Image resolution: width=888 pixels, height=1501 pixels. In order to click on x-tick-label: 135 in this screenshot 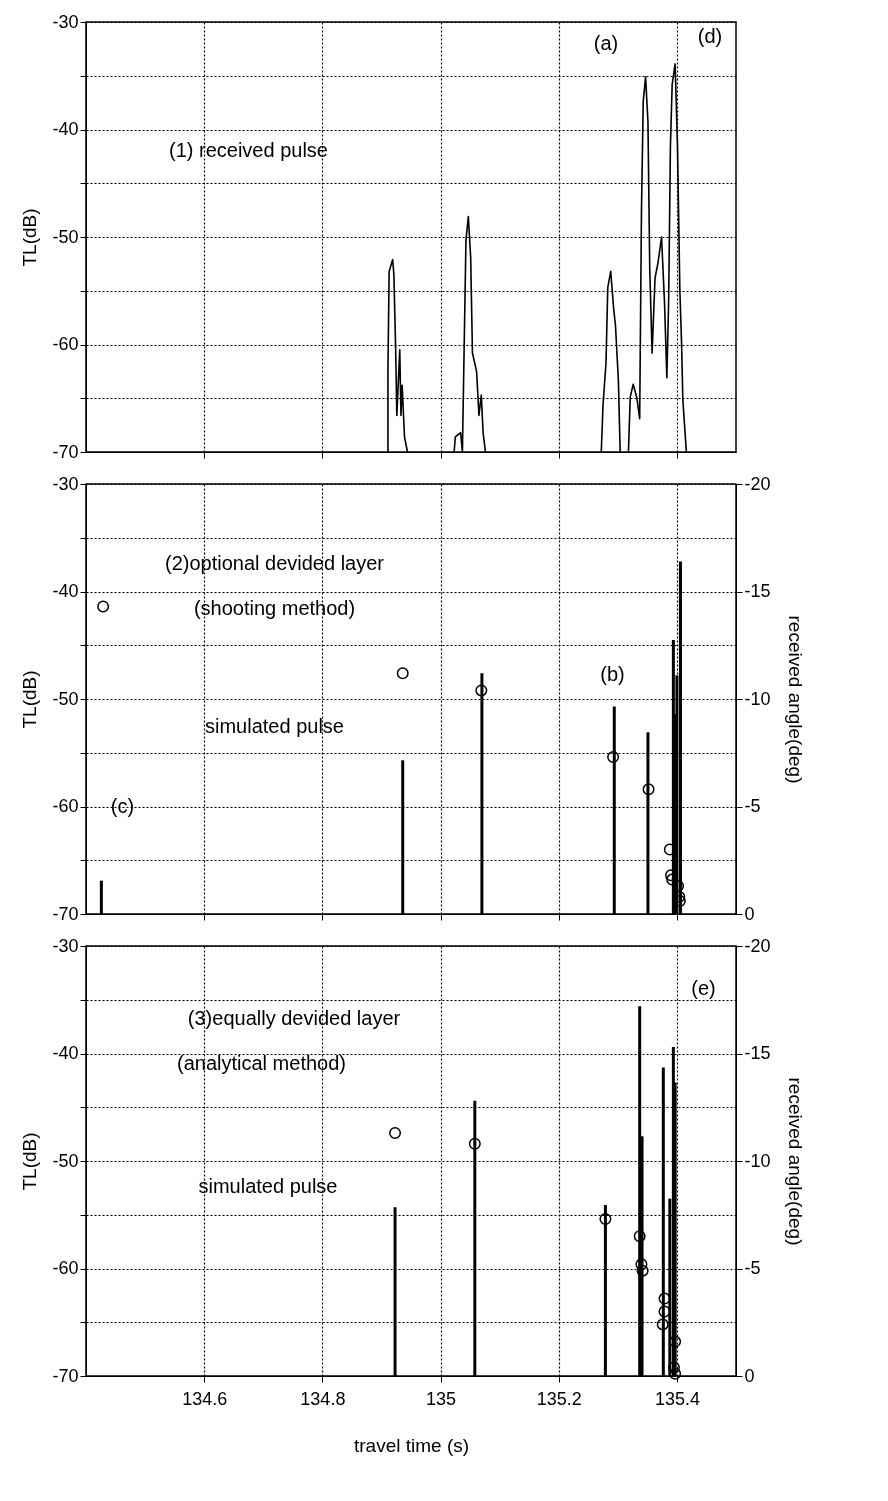, I will do `click(441, 1398)`.